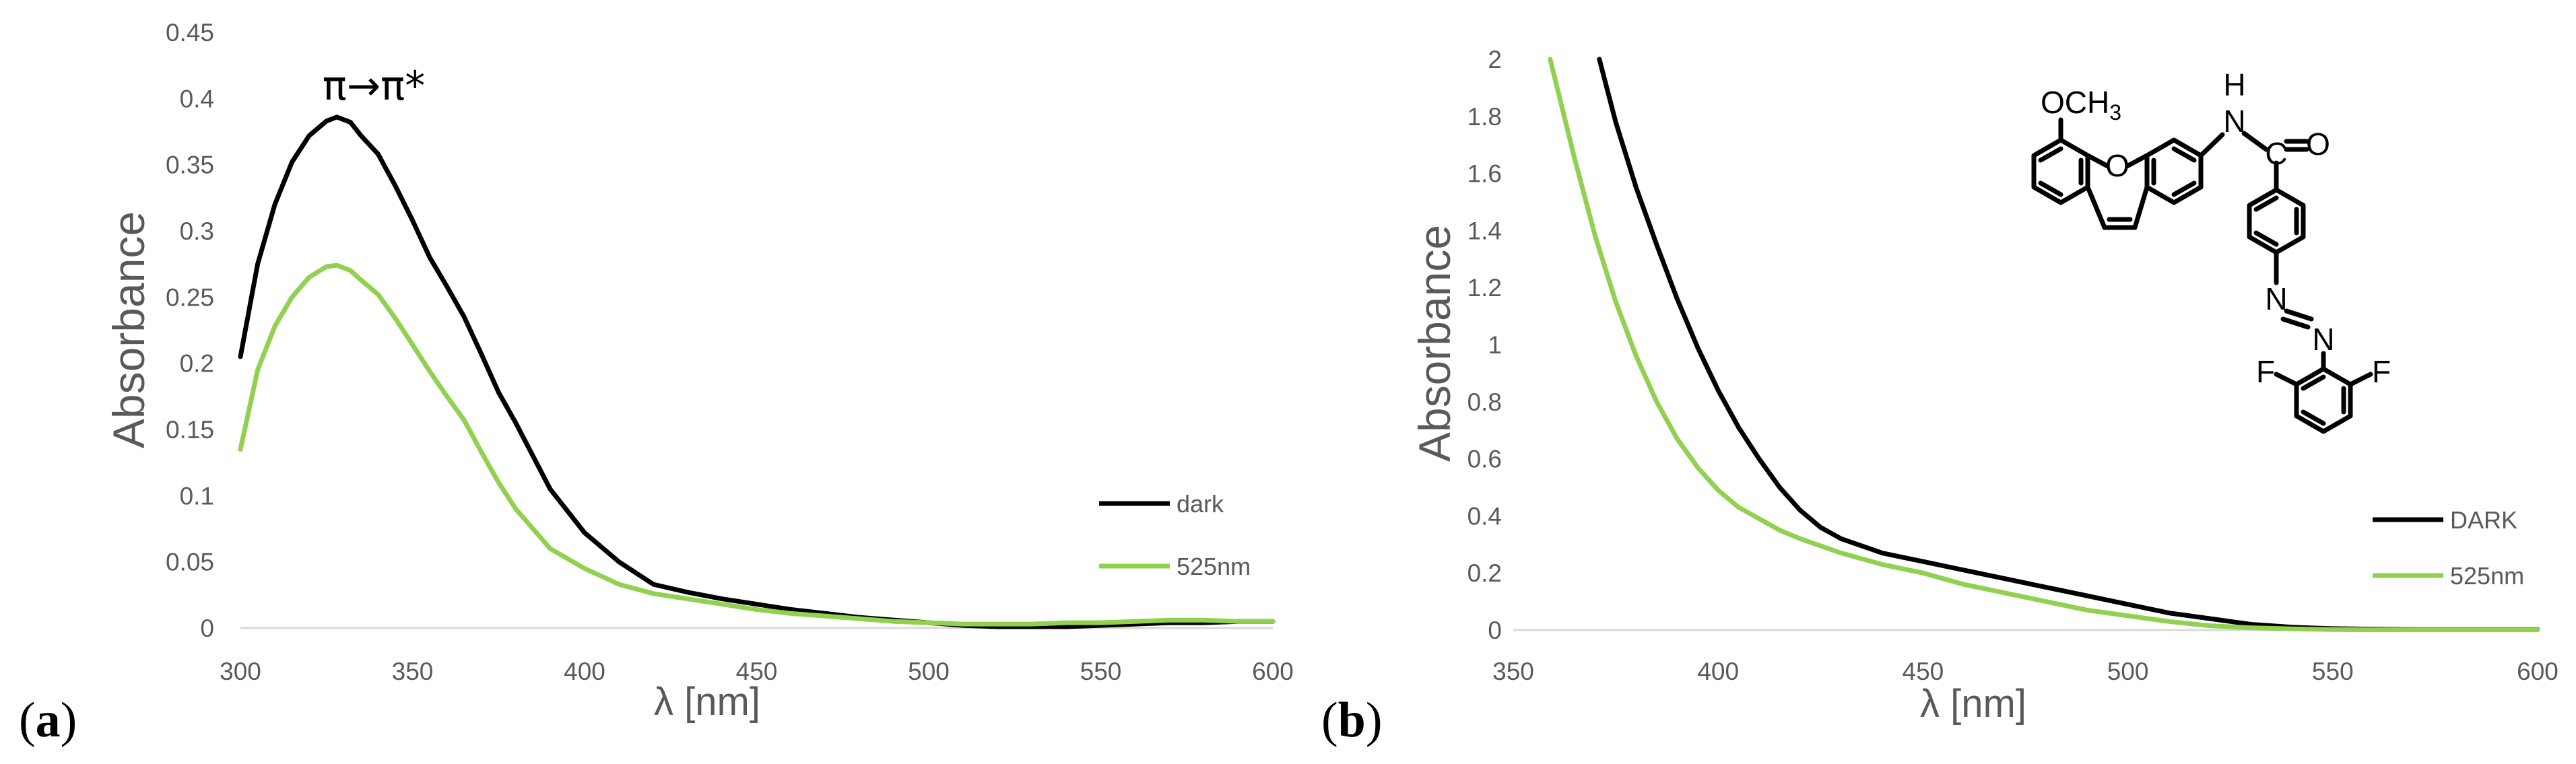 Image resolution: width=2576 pixels, height=764 pixels. What do you see at coordinates (190, 562) in the screenshot?
I see `y-tick-label: 0.05` at bounding box center [190, 562].